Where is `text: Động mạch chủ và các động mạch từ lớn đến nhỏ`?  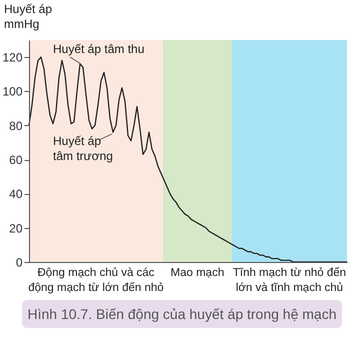 text: Động mạch chủ và các động mạch từ lớn đến nhỏ is located at coordinates (96, 280).